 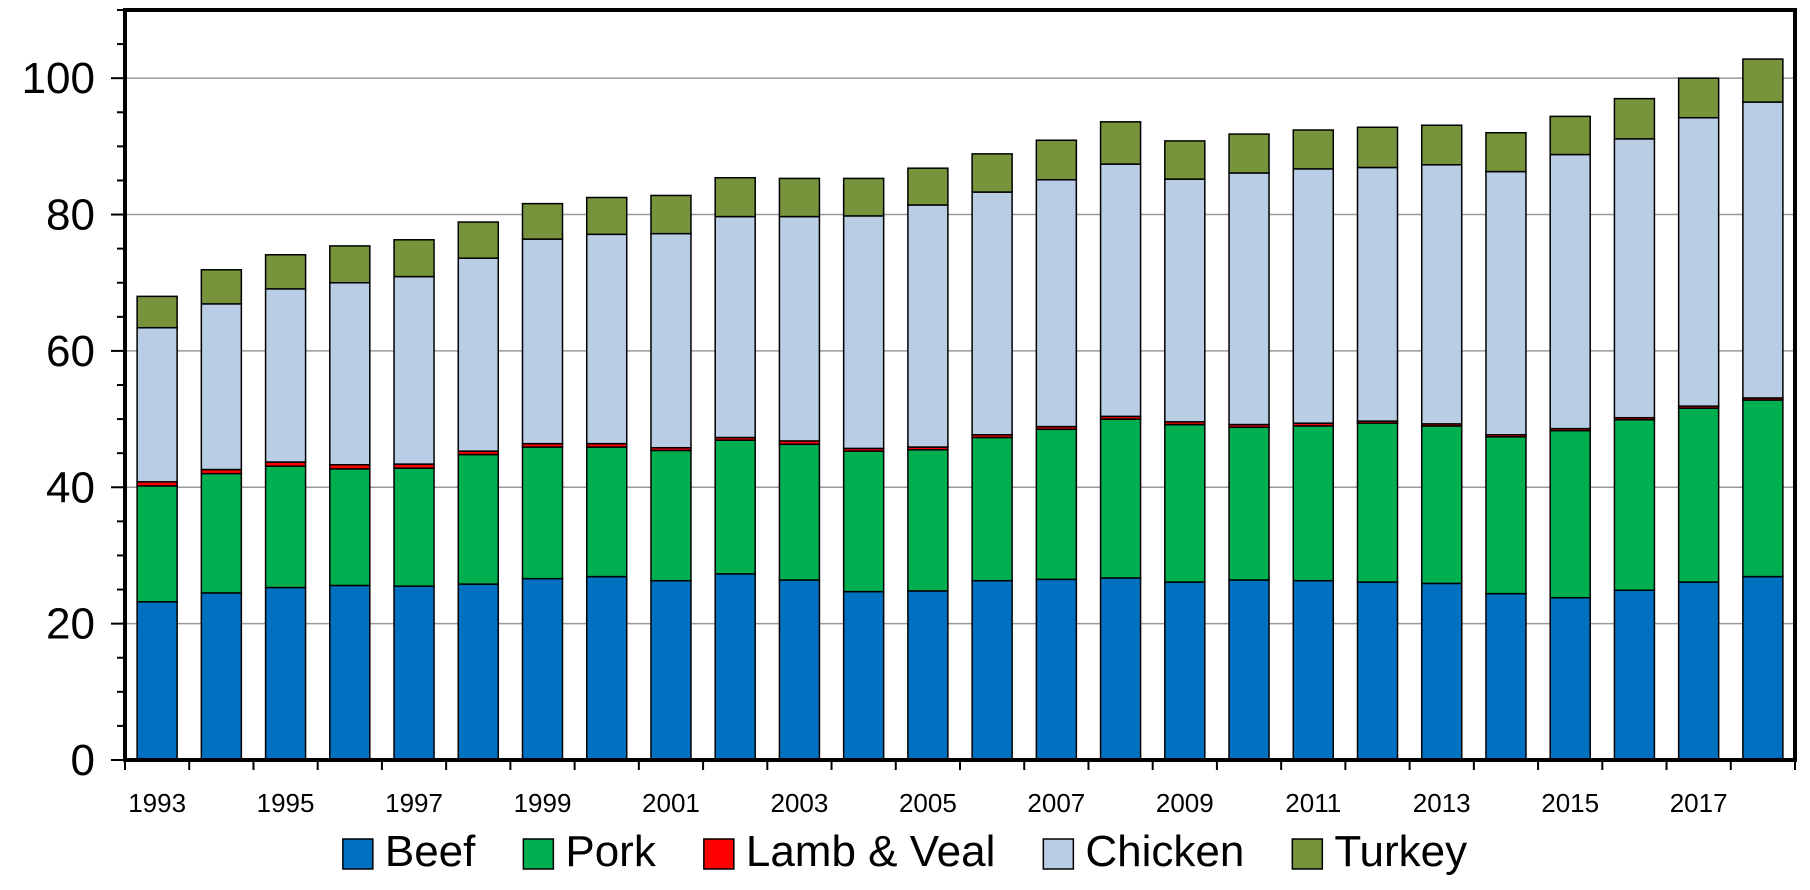 I want to click on bar-stack-1997, so click(x=414, y=500).